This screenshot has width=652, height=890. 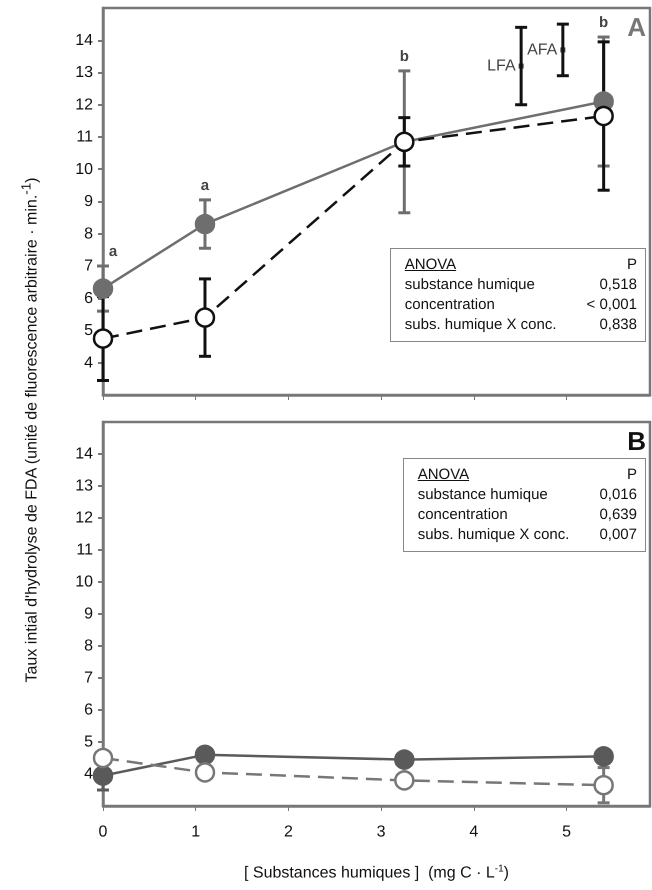 What do you see at coordinates (567, 832) in the screenshot?
I see `x-tick-label: 5` at bounding box center [567, 832].